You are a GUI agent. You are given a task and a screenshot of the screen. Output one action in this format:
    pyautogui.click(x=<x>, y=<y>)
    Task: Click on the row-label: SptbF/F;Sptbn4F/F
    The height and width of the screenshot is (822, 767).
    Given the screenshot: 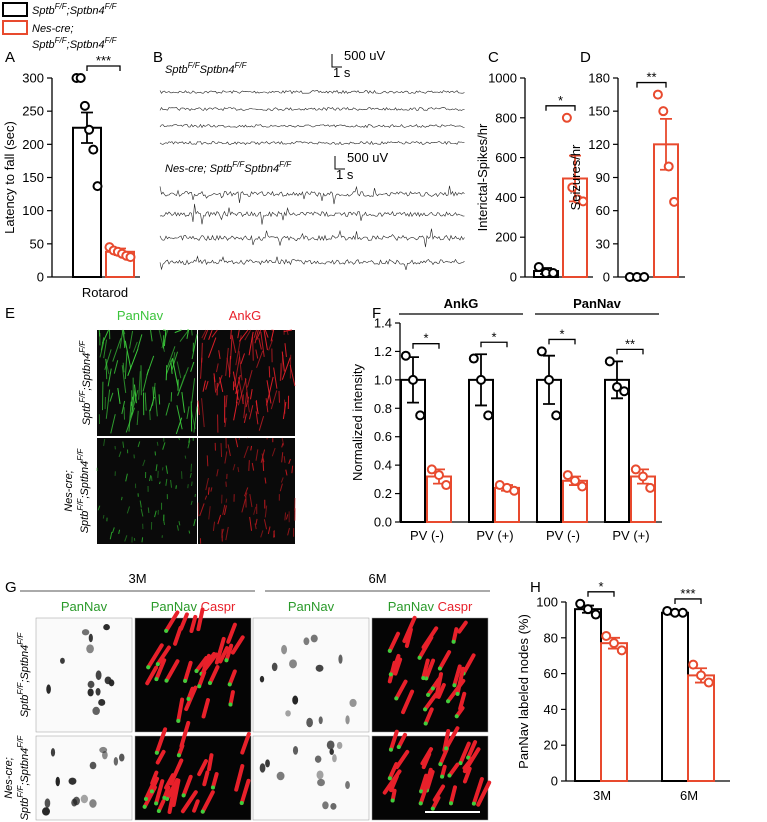 What is the action you would take?
    pyautogui.click(x=85, y=383)
    